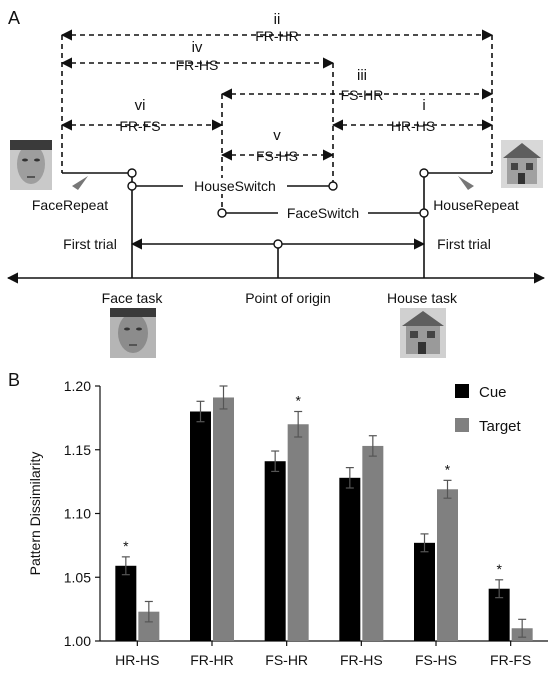 The width and height of the screenshot is (554, 681). What do you see at coordinates (126, 603) in the screenshot?
I see `bar-cue-hr-hs` at bounding box center [126, 603].